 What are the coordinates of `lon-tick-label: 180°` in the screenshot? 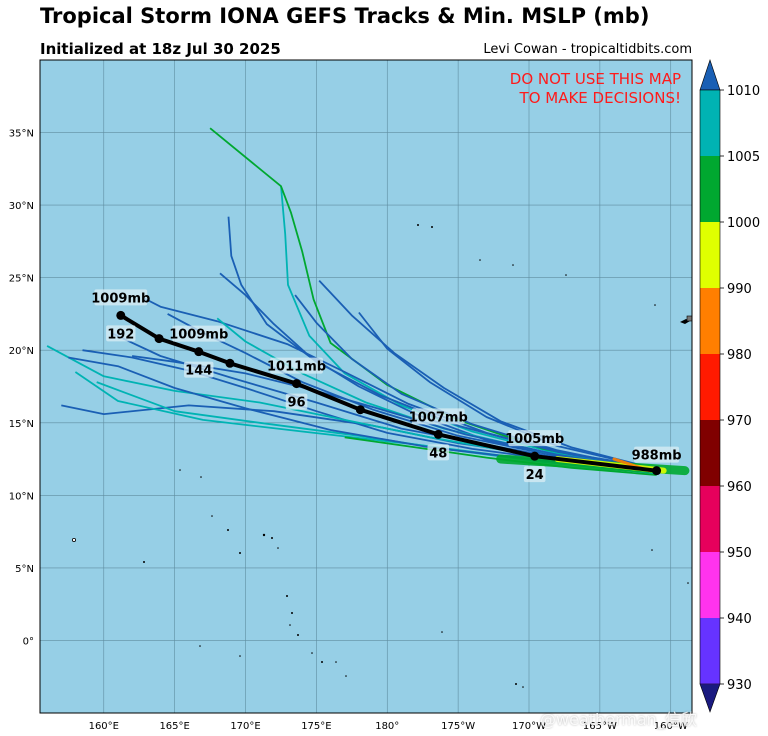 It's located at (387, 726).